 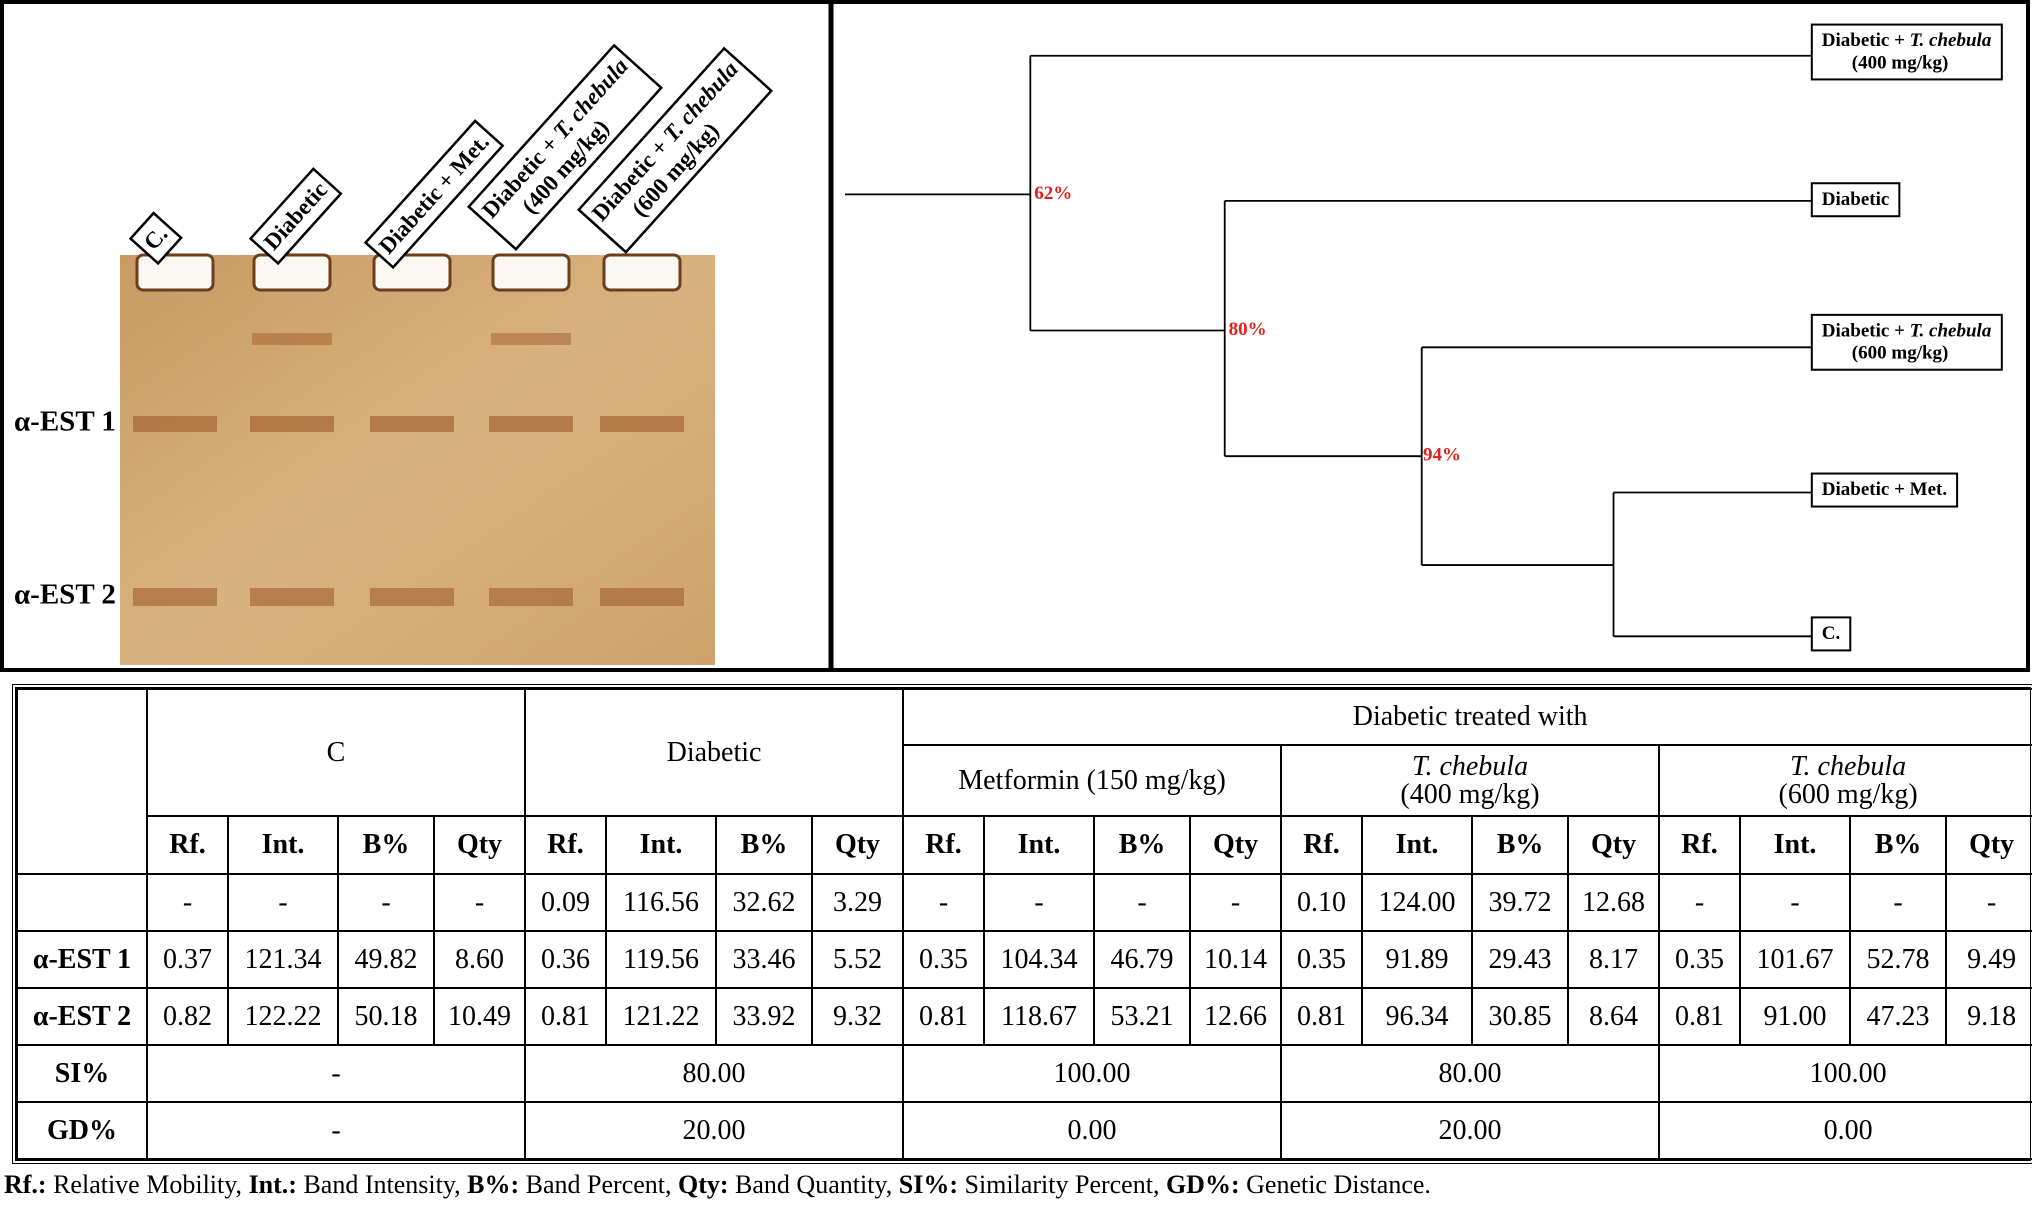 I want to click on leaf-label: Diabetic + Met., so click(x=1884, y=490).